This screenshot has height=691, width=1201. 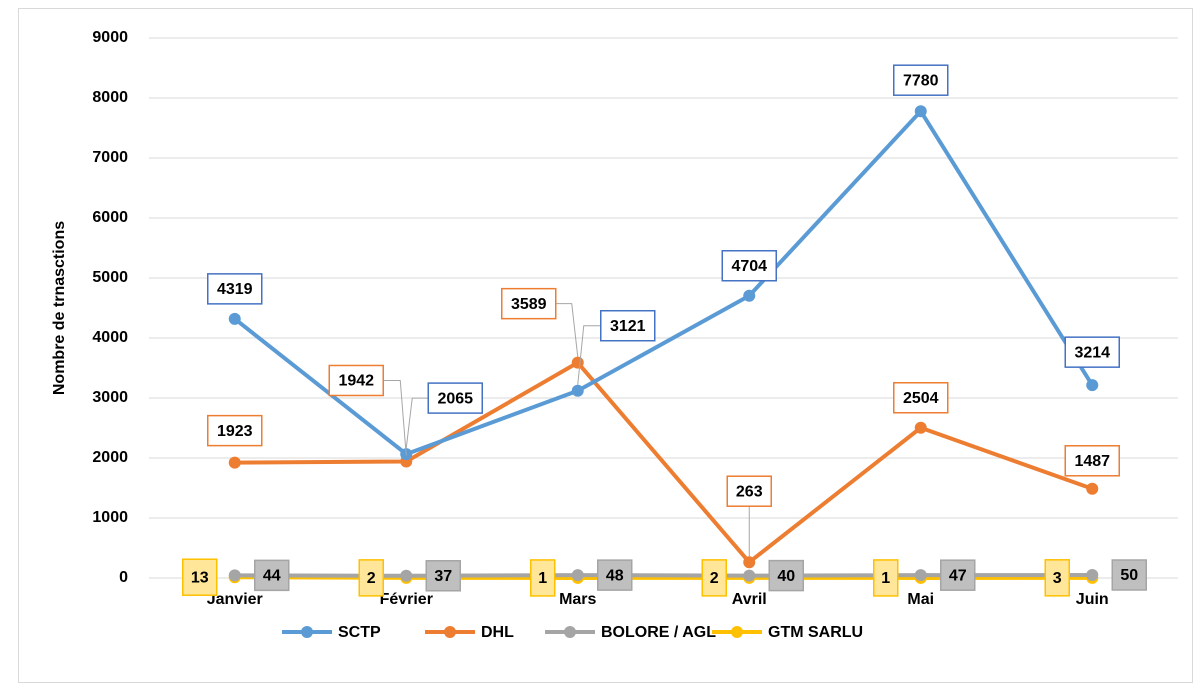 I want to click on y-tick-label: 8000, so click(x=110, y=97).